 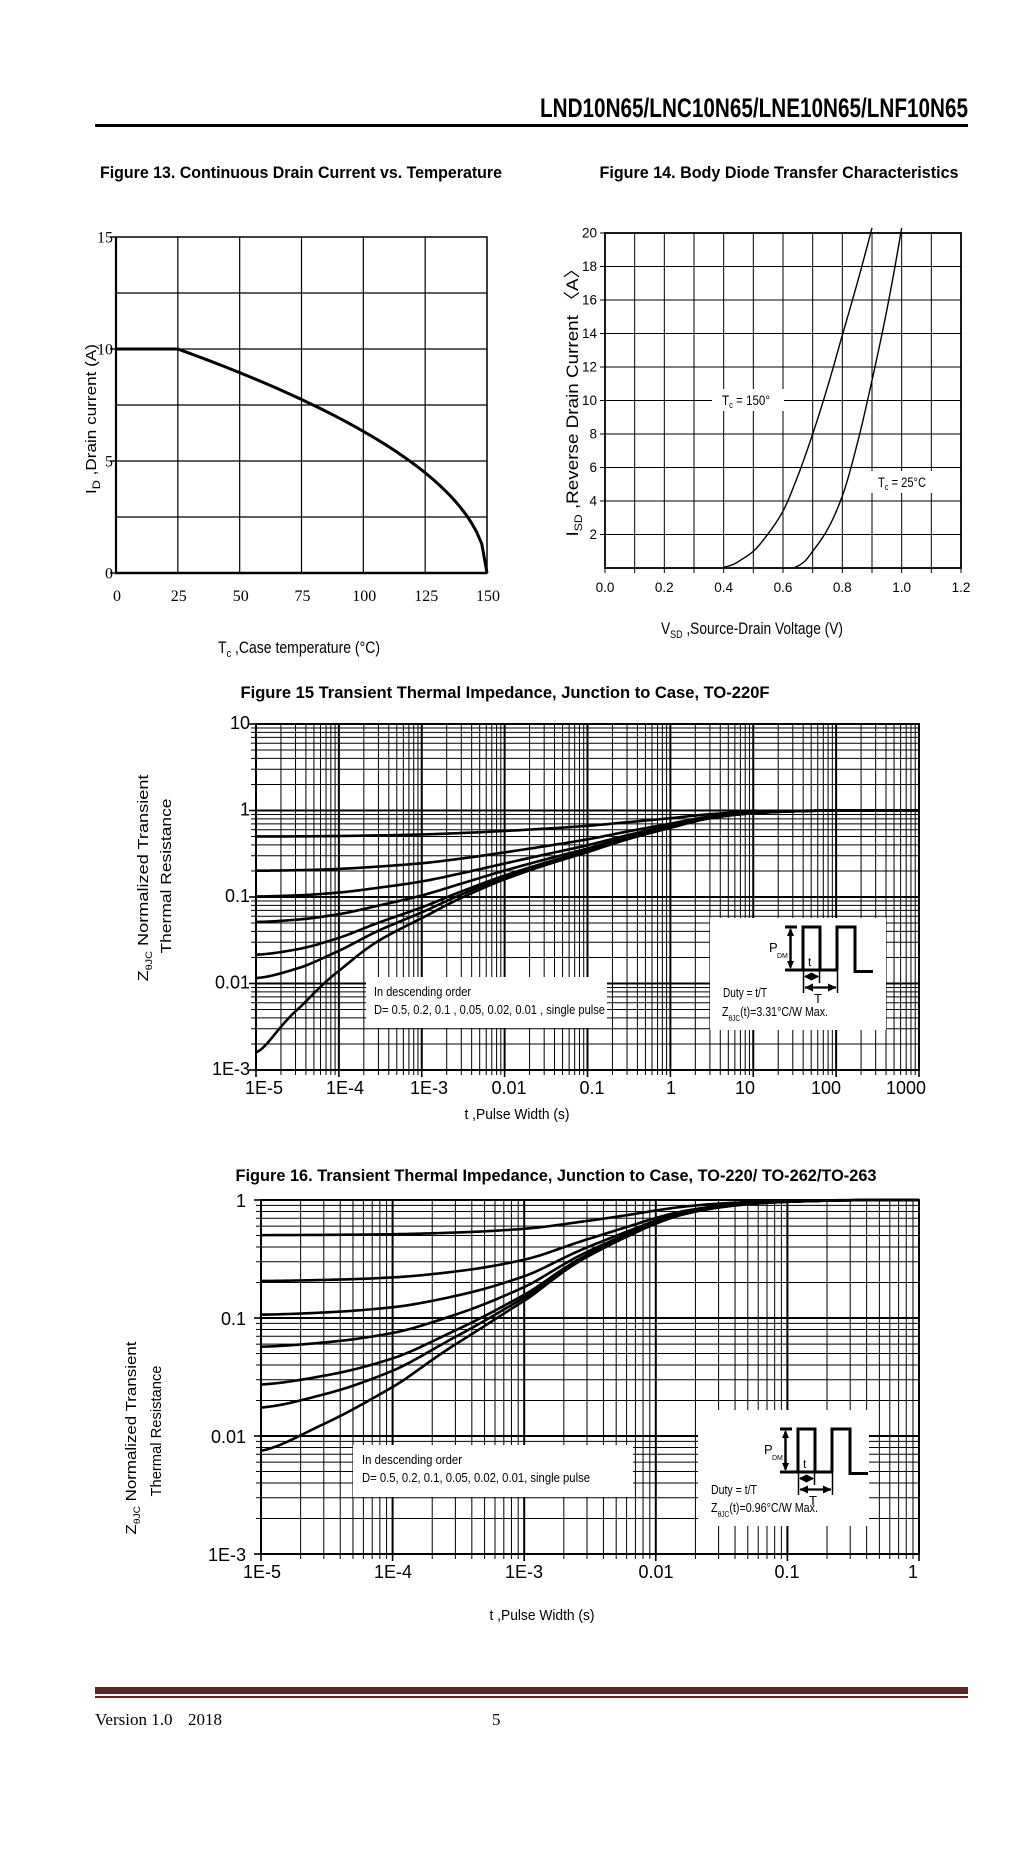 What do you see at coordinates (426, 596) in the screenshot?
I see `svg-text: 125` at bounding box center [426, 596].